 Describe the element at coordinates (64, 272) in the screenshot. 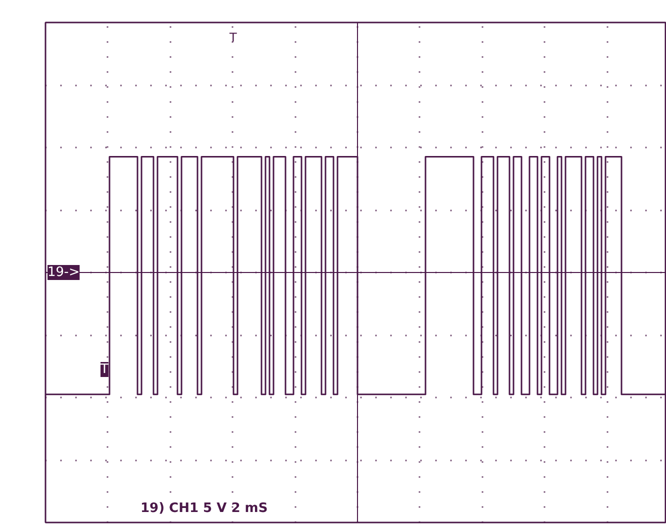

I see `annotation: 19->` at that location.